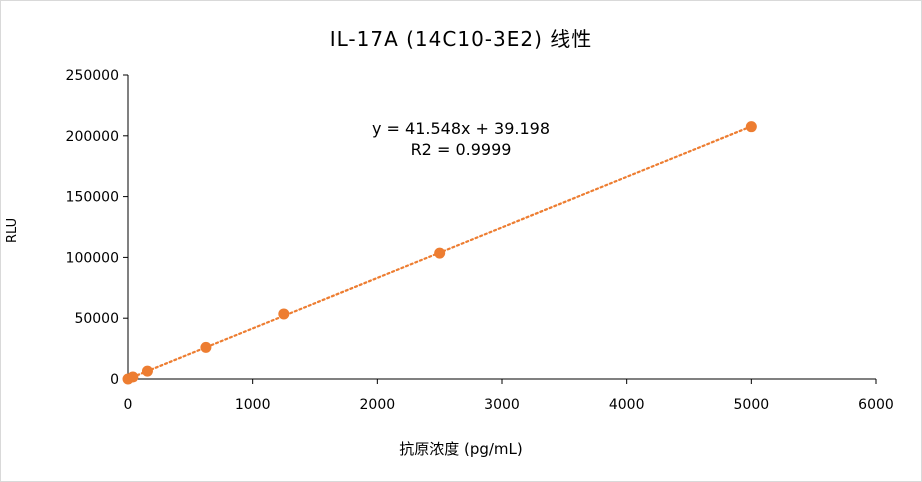 The height and width of the screenshot is (482, 922). What do you see at coordinates (502, 405) in the screenshot?
I see `x-tick-label: 3000` at bounding box center [502, 405].